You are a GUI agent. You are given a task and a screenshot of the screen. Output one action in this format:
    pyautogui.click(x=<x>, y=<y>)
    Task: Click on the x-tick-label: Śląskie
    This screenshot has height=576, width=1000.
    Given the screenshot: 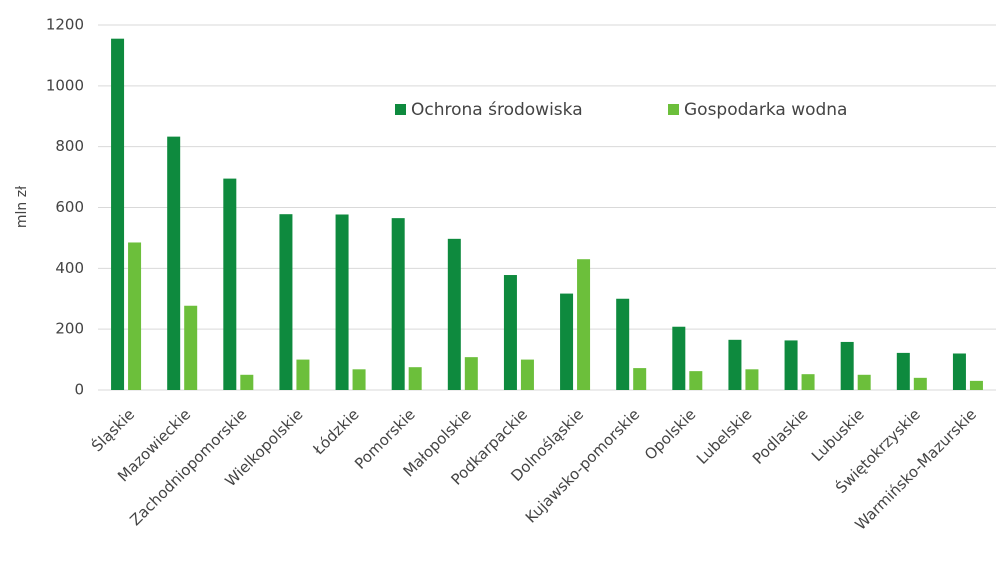 What is the action you would take?
    pyautogui.click(x=112, y=430)
    